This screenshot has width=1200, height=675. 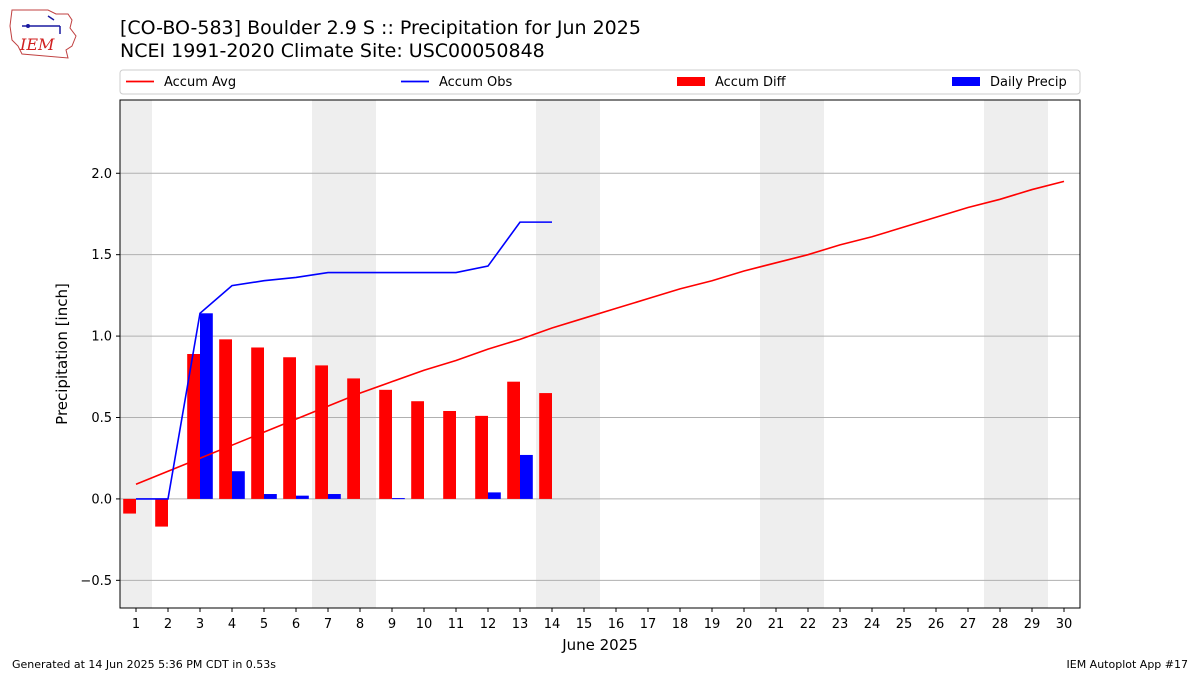 What do you see at coordinates (232, 624) in the screenshot?
I see `x-tick-label: 4` at bounding box center [232, 624].